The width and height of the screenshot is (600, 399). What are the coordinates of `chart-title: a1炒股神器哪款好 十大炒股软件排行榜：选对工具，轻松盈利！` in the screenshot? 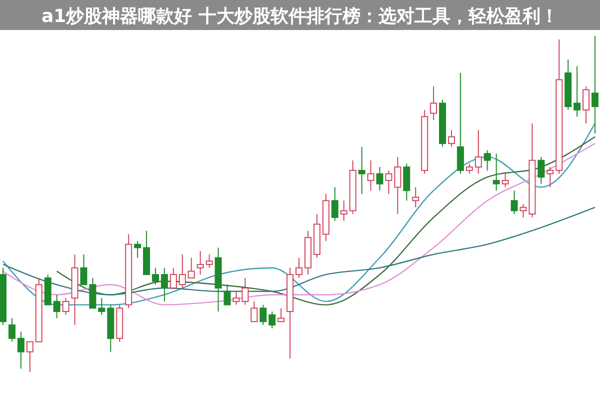 It's located at (300, 16).